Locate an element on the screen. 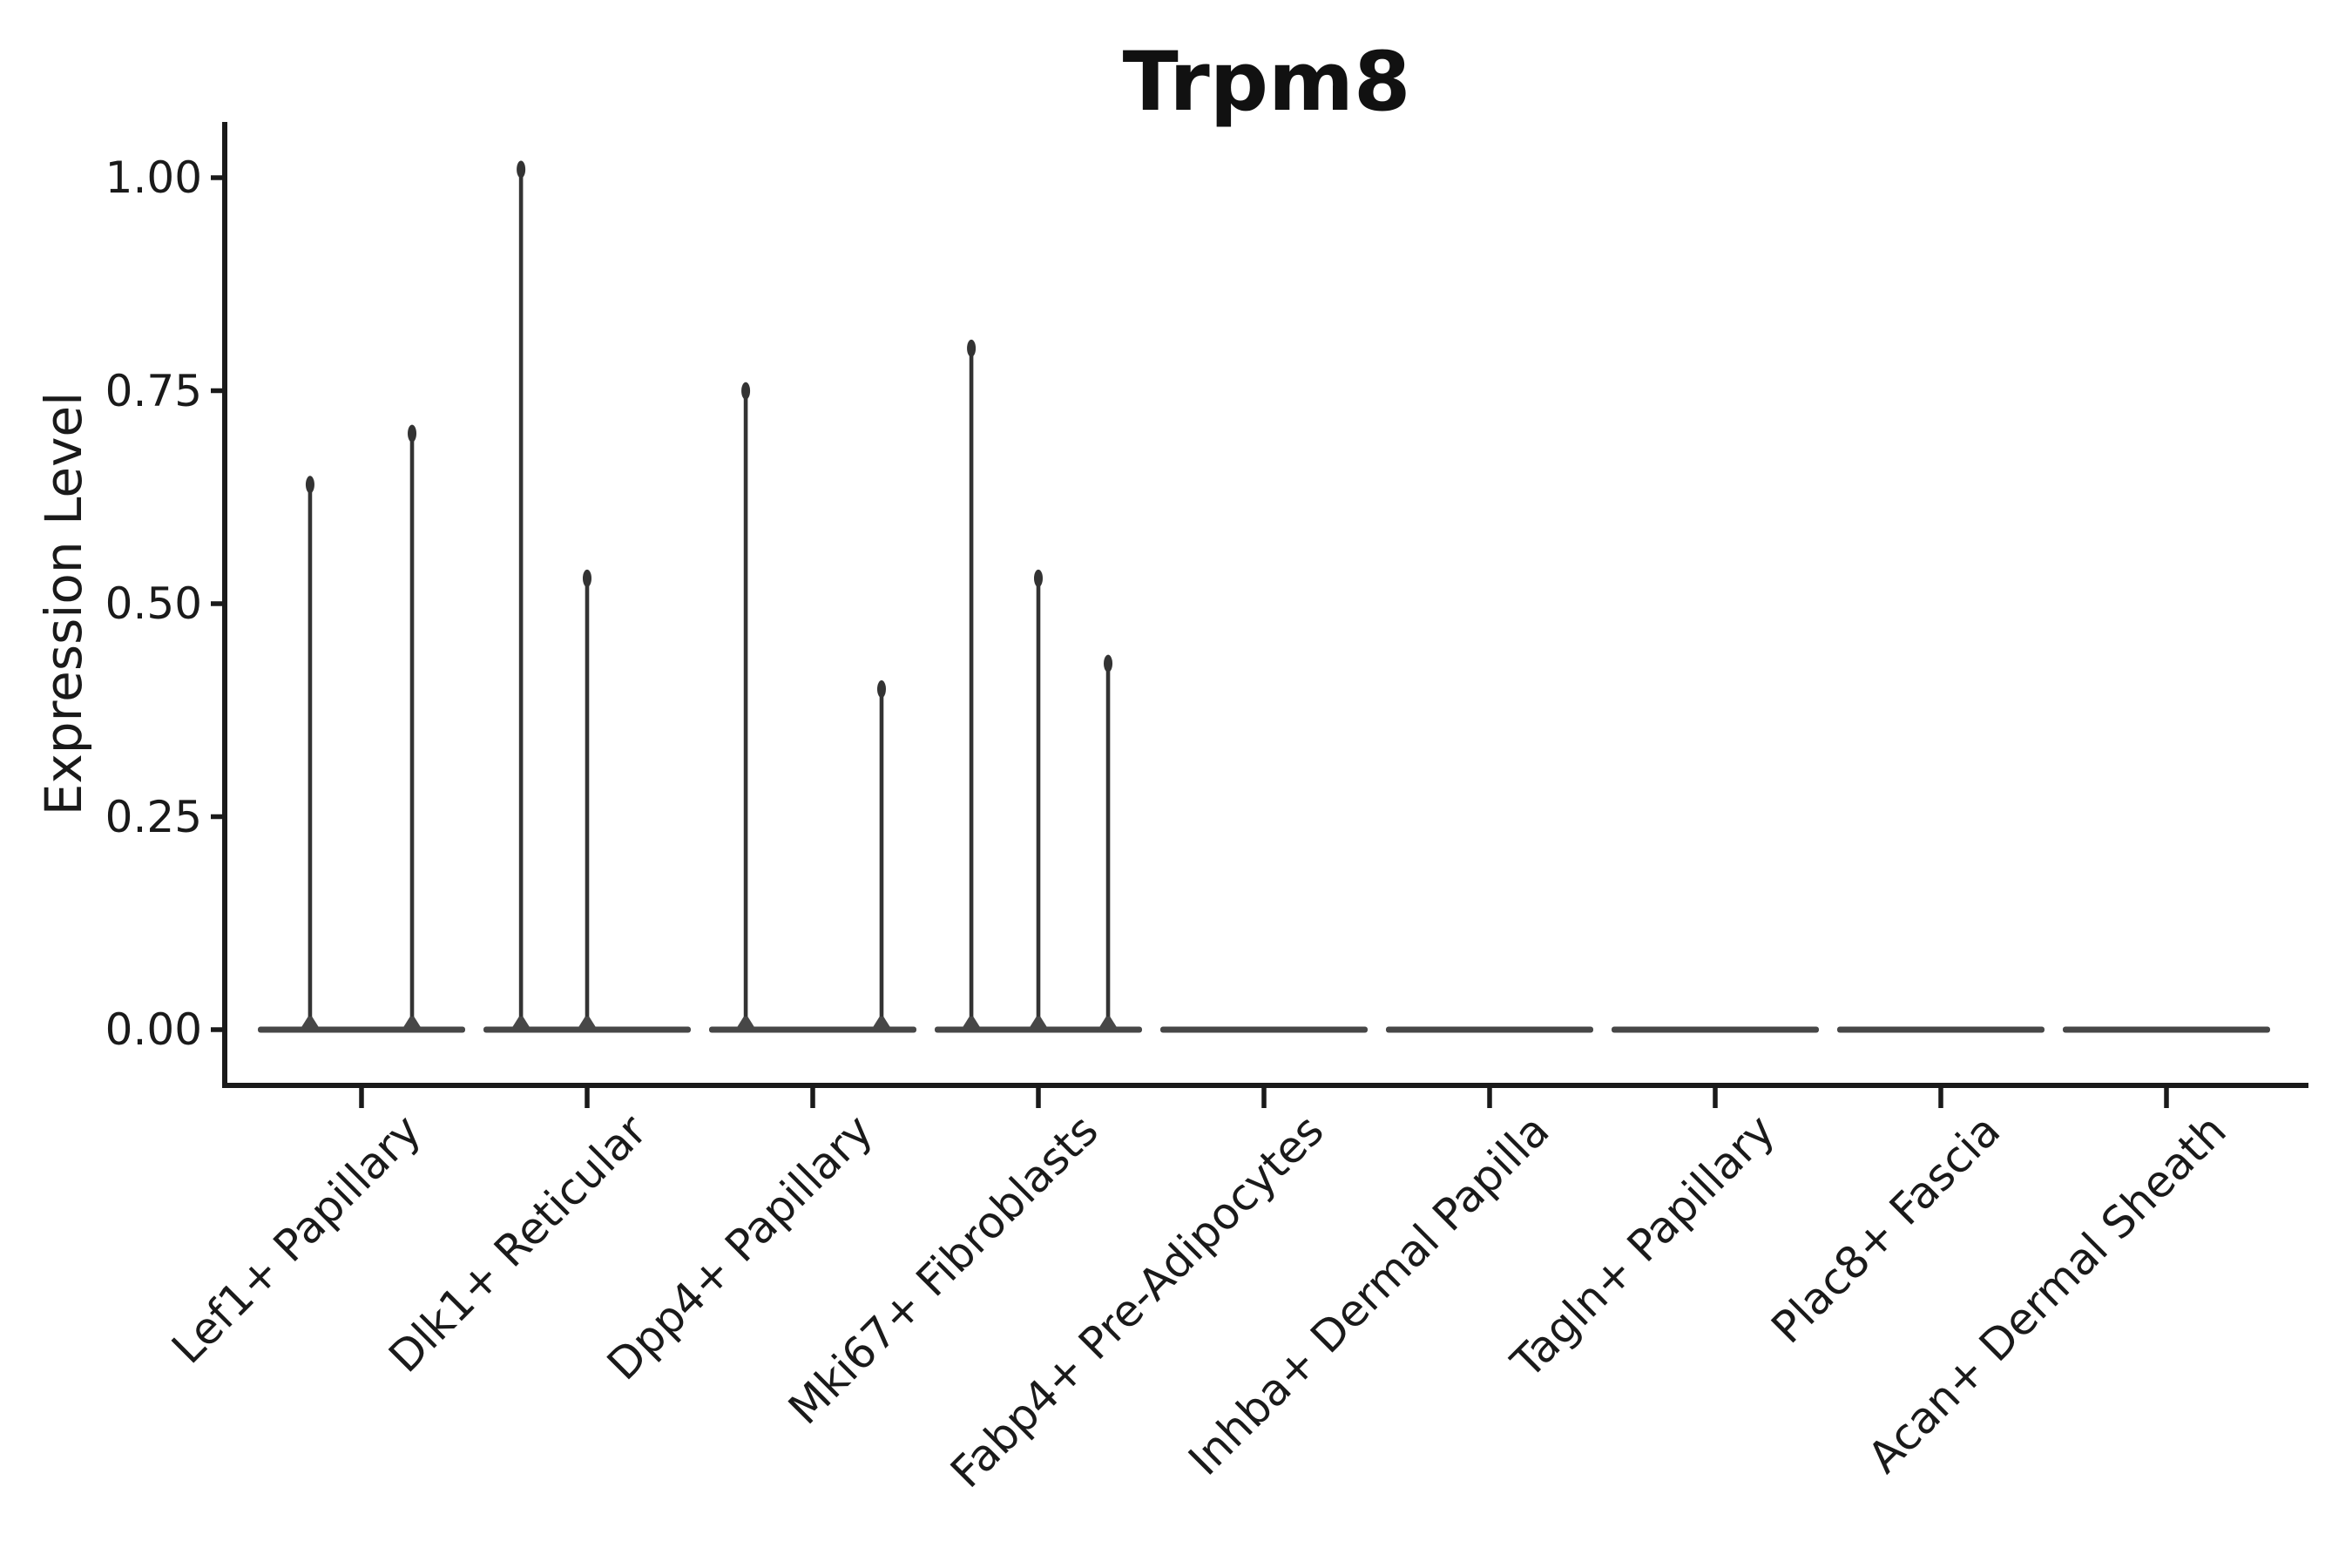  y-tick-label: 0.25 is located at coordinates (153, 816).